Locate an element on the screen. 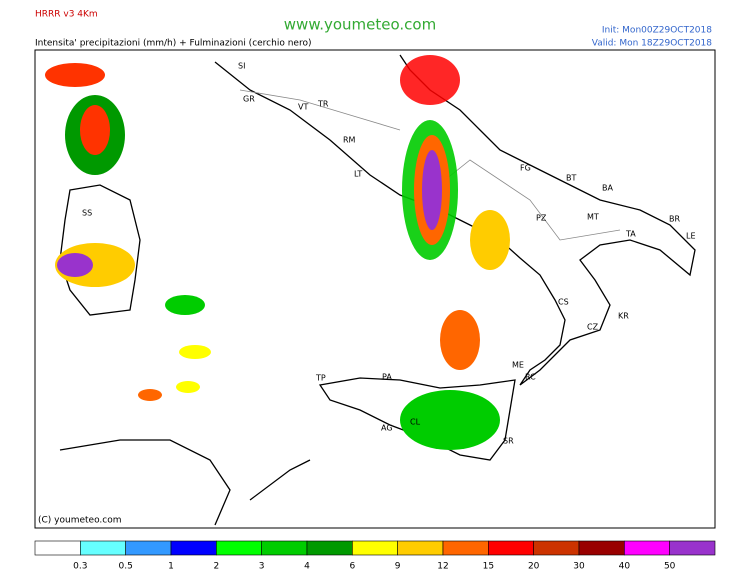 The width and height of the screenshot is (750, 584). city: CZ is located at coordinates (593, 327).